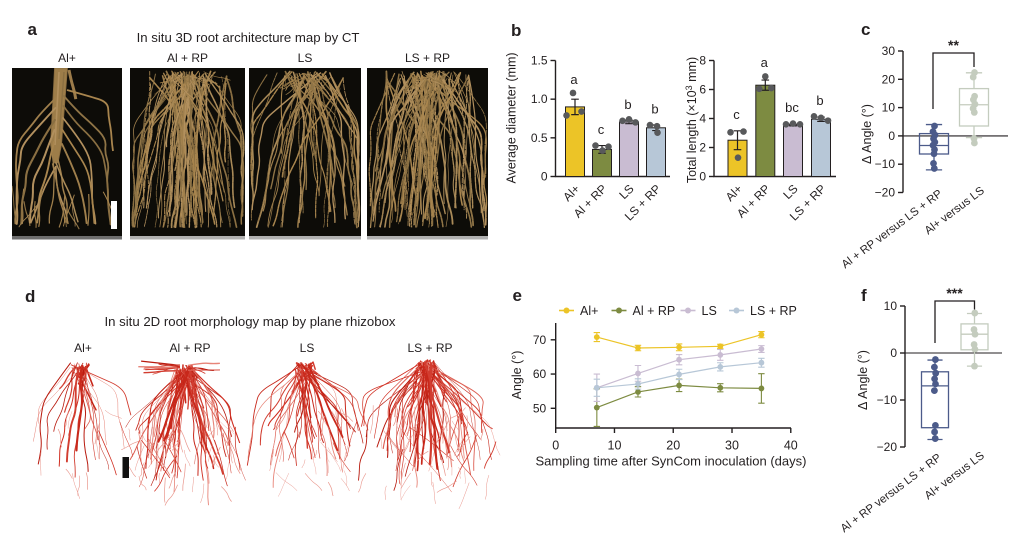  I want to click on svg-text: 2, so click(702, 148).